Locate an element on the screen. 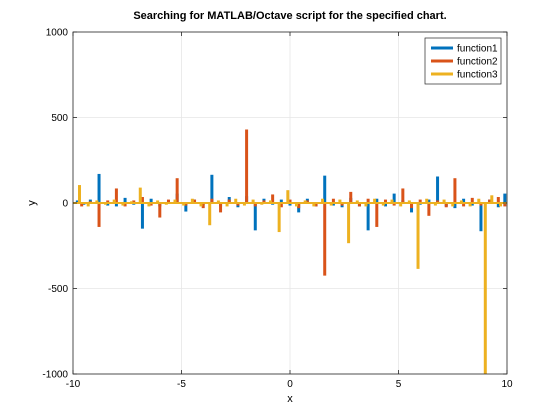 This screenshot has height=420, width=560. x-tick-label: 10 is located at coordinates (507, 384).